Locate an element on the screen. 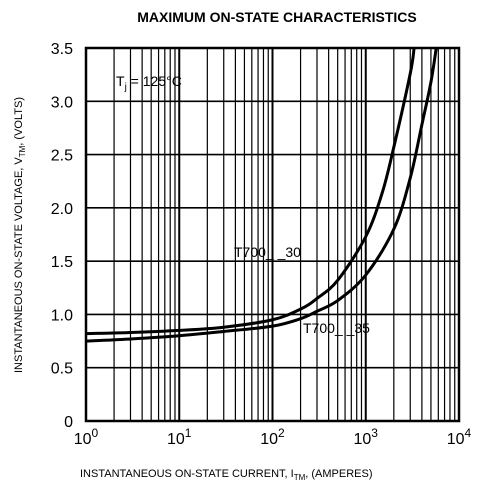  y-tick-labels: 0 0.5 1.0 1.5 2.0 2.5 3.0 3.5 is located at coordinates (62, 236).